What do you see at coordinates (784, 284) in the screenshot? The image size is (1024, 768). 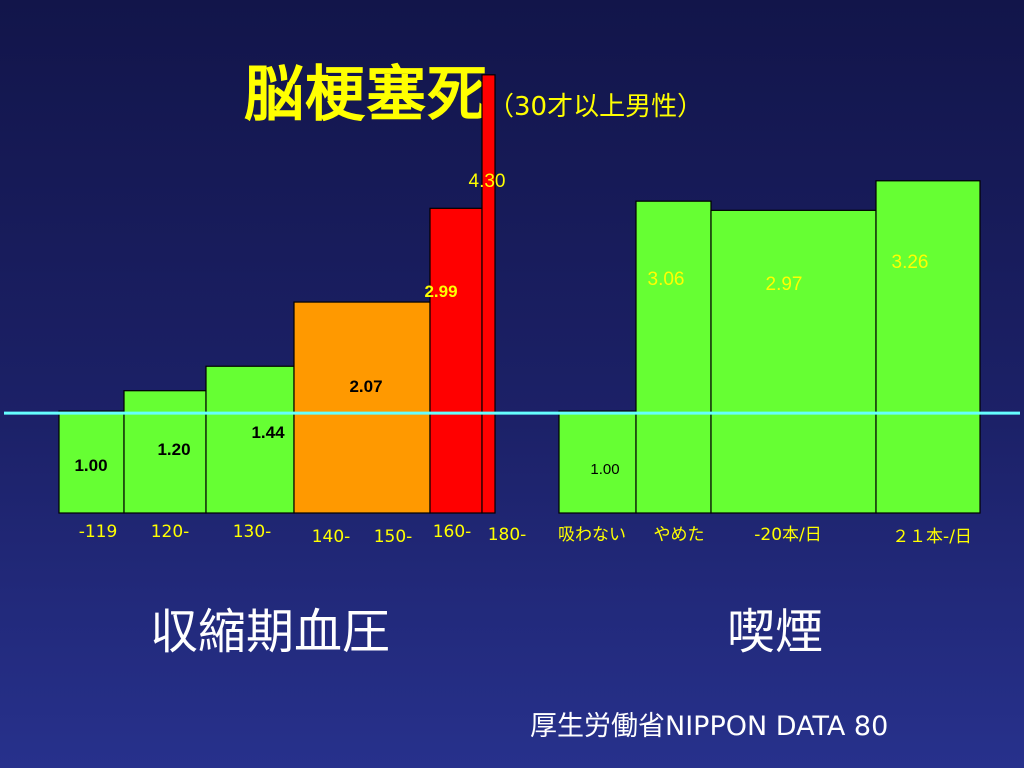 I see `data-label-1-2: 2.97` at bounding box center [784, 284].